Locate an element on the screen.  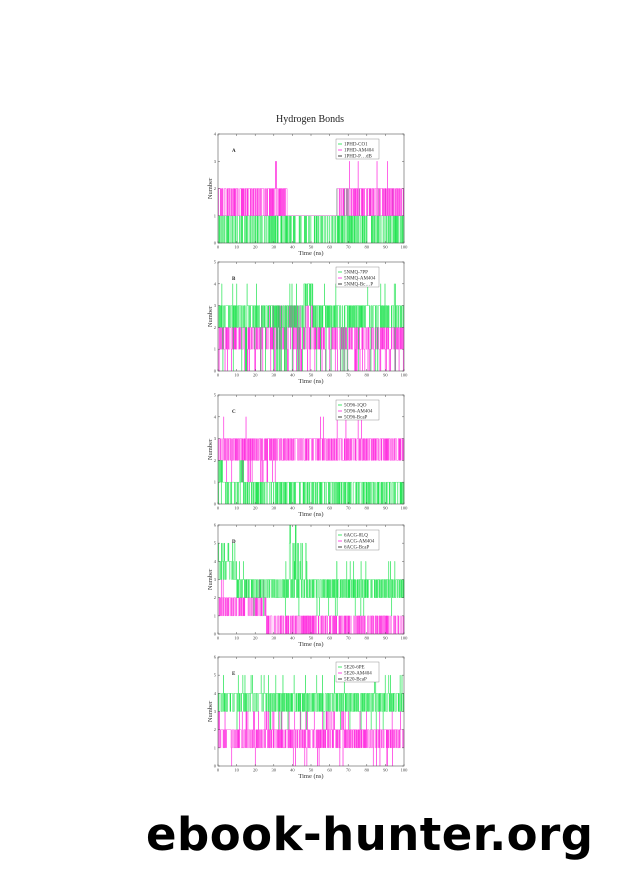
legend-label: 5NMQ-Bc…P is located at coordinates (358, 285).